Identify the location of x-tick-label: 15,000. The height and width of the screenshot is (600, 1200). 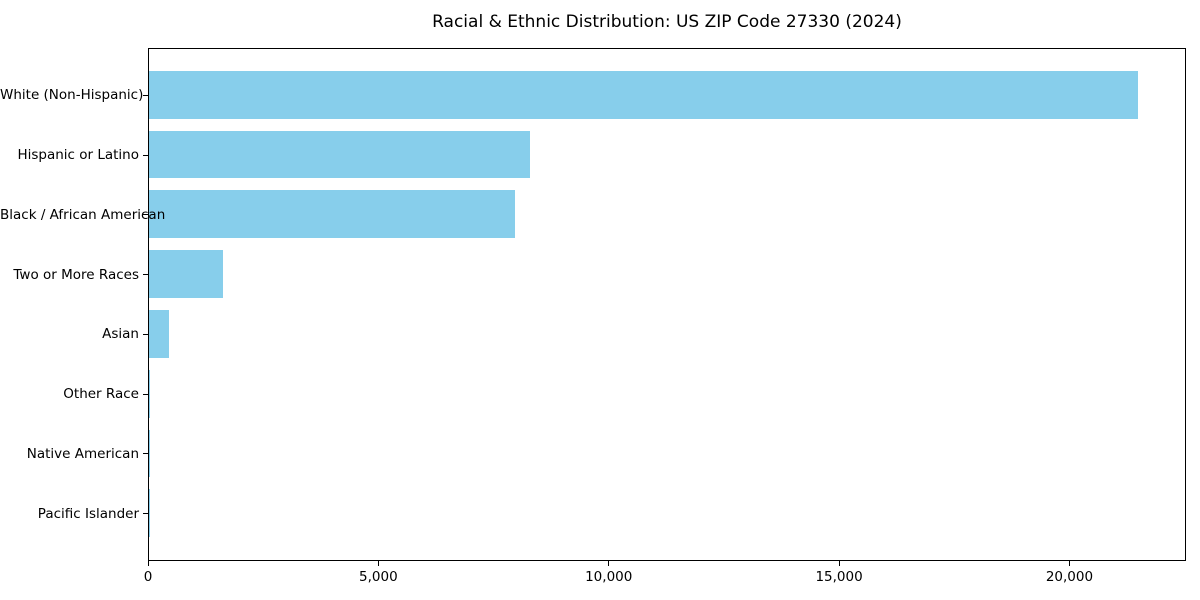
(839, 577).